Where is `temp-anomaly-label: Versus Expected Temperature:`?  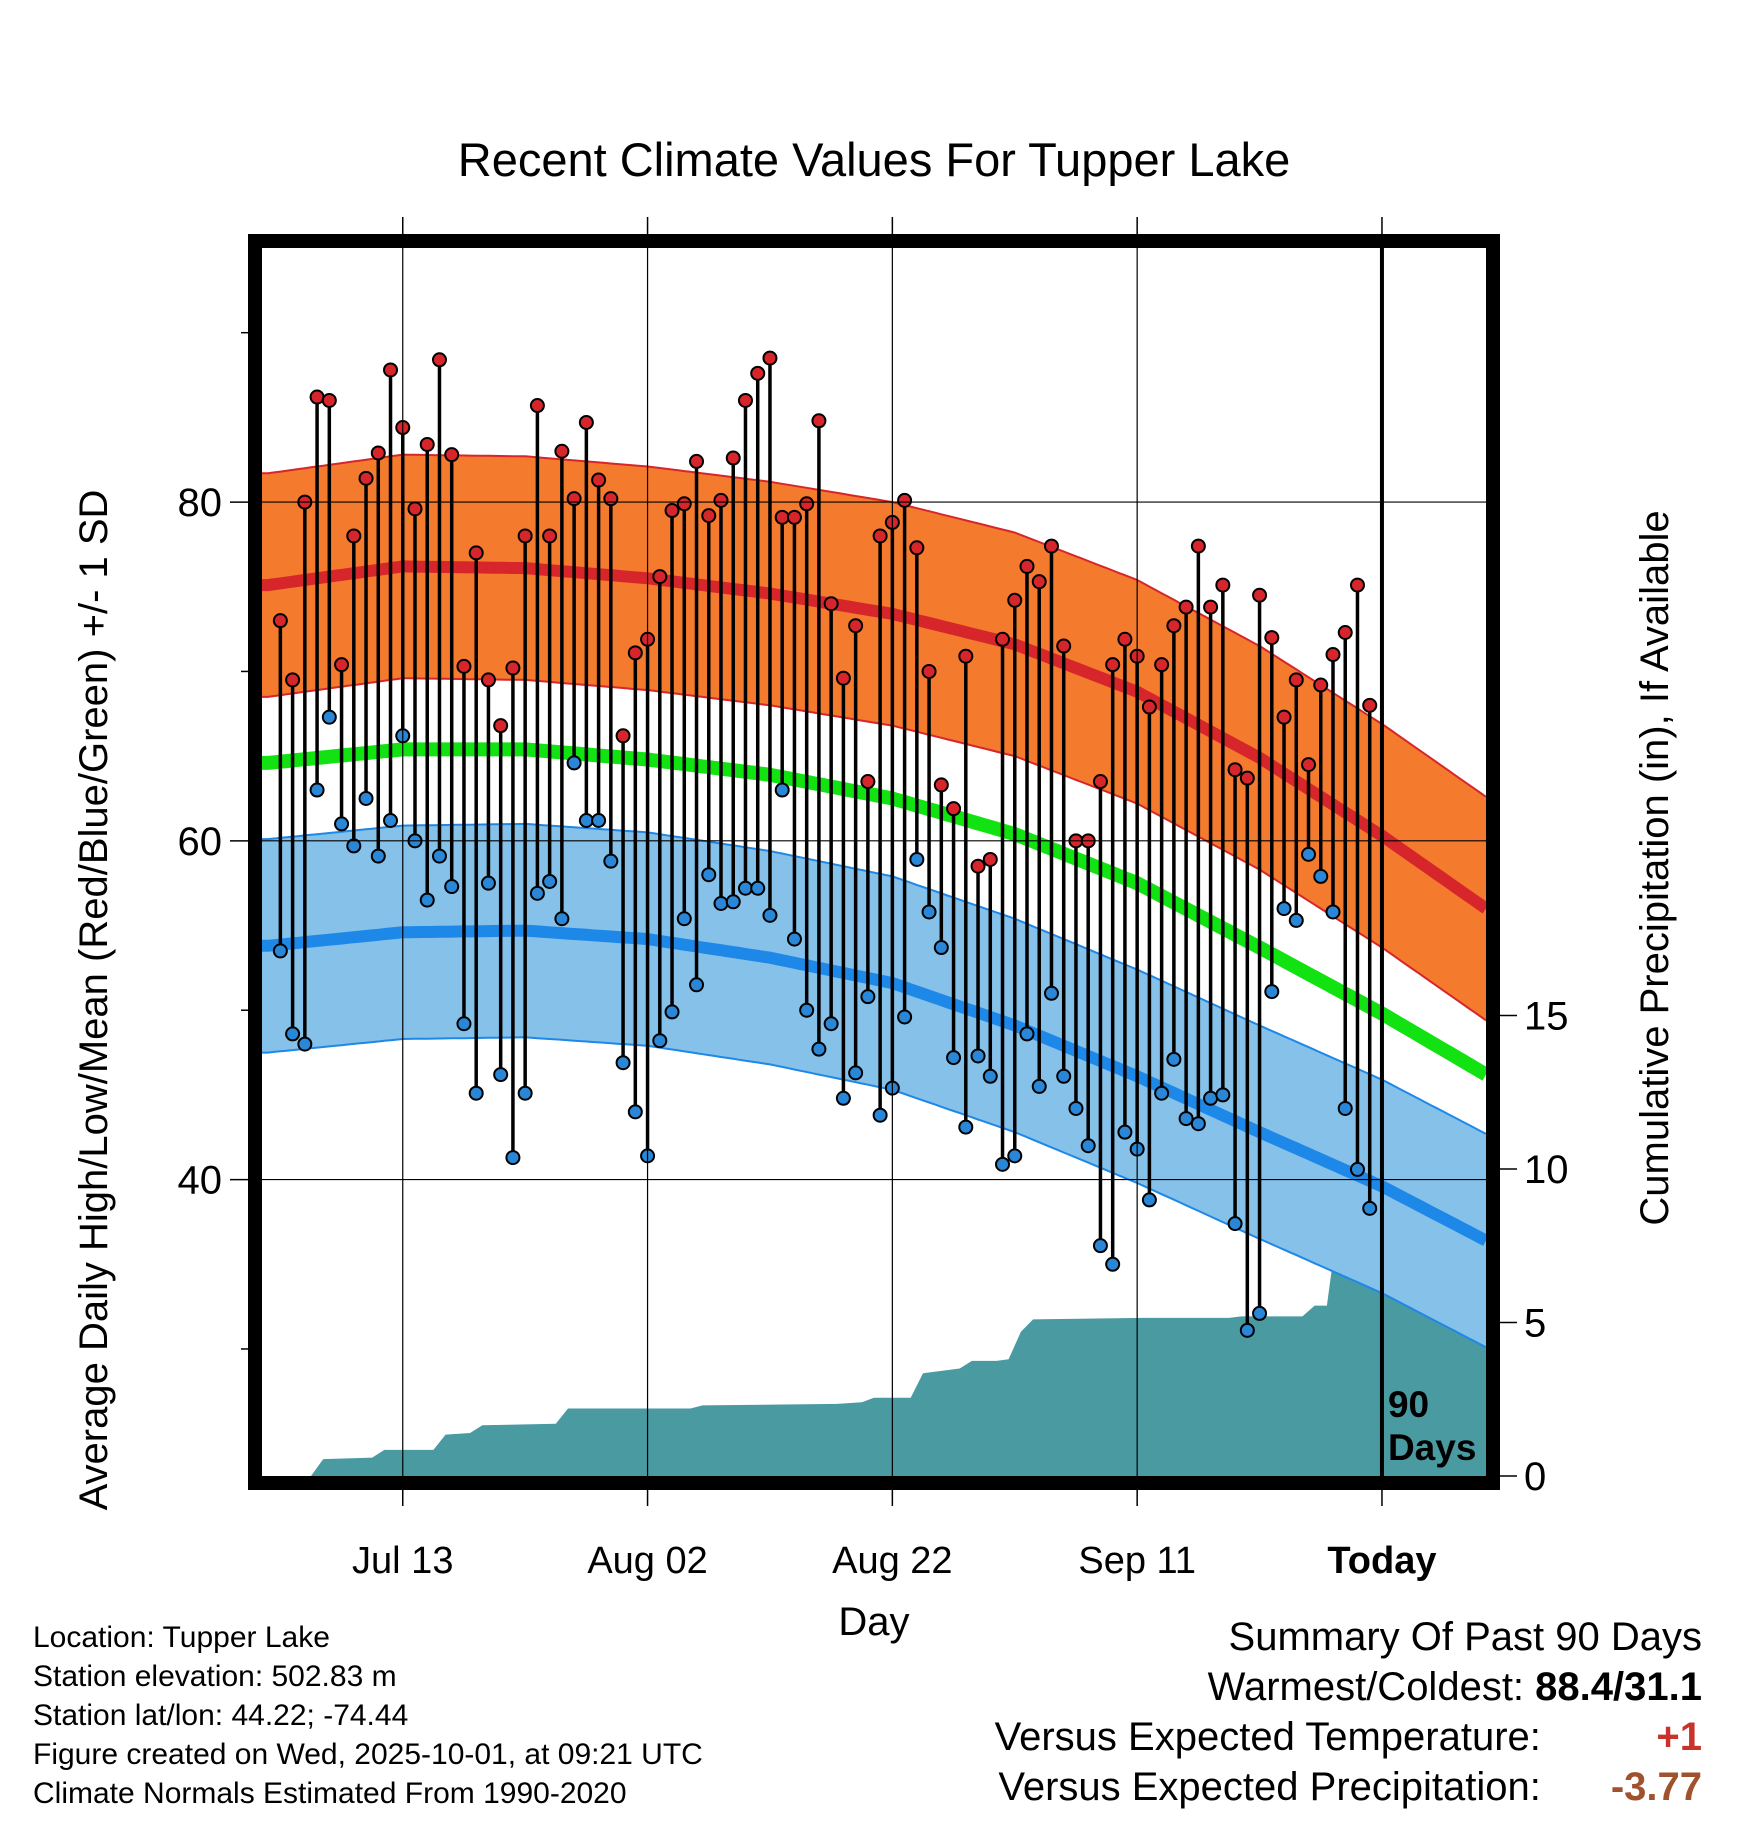 temp-anomaly-label: Versus Expected Temperature: is located at coordinates (1267, 1737).